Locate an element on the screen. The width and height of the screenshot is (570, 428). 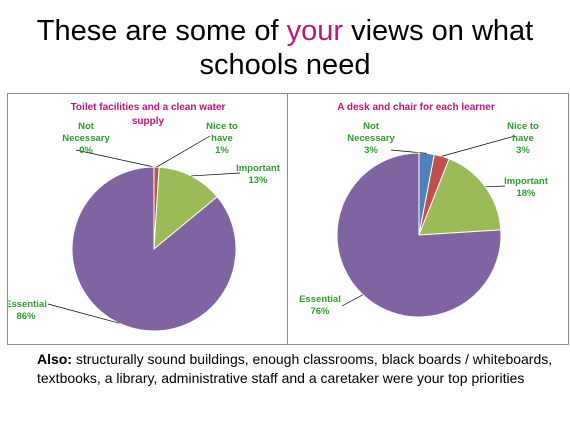
slice-label: 18% is located at coordinates (526, 193).